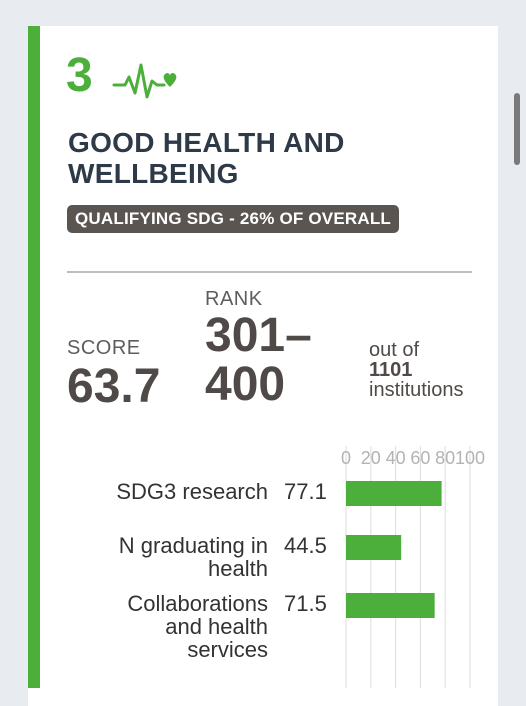 The image size is (526, 706). What do you see at coordinates (153, 173) in the screenshot?
I see `sdg-title-line2: WELLBEING` at bounding box center [153, 173].